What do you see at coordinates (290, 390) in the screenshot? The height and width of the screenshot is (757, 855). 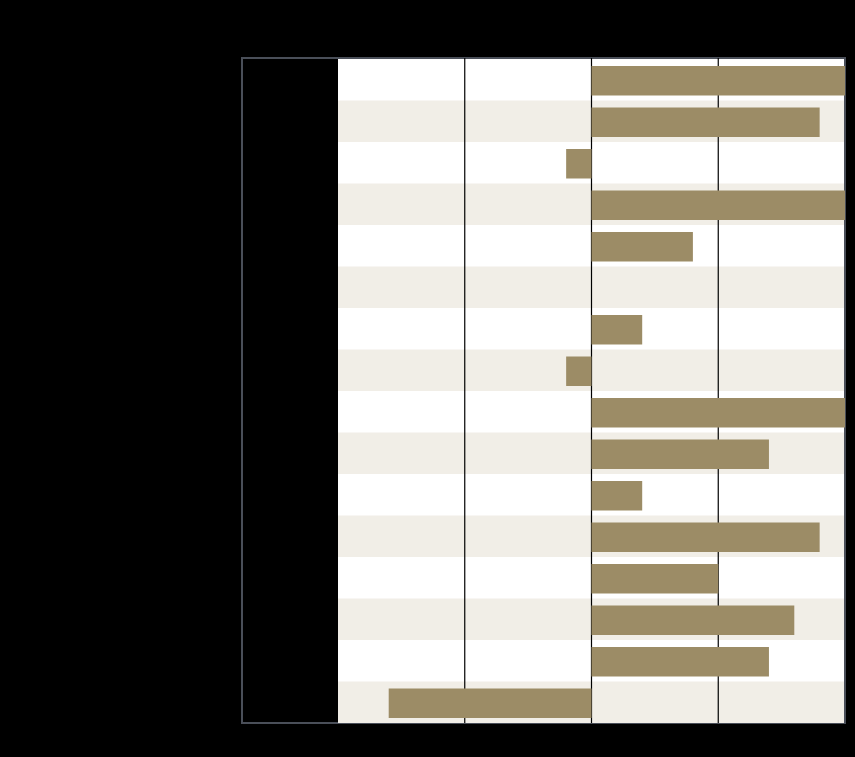 I see `label-column` at bounding box center [290, 390].